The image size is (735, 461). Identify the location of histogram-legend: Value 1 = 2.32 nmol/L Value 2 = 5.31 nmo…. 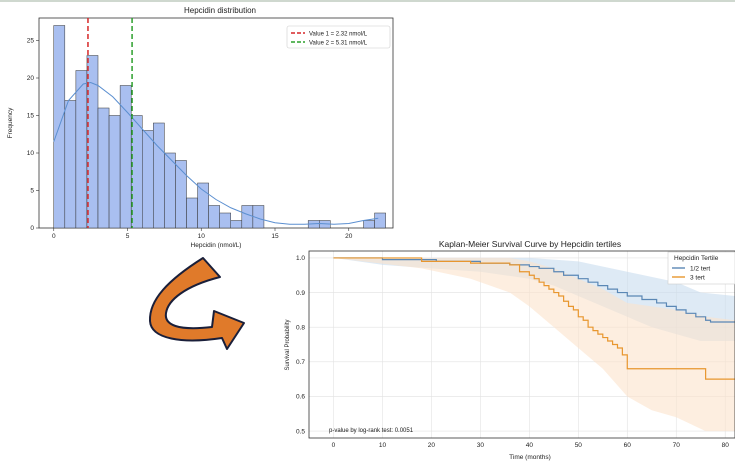
(338, 37).